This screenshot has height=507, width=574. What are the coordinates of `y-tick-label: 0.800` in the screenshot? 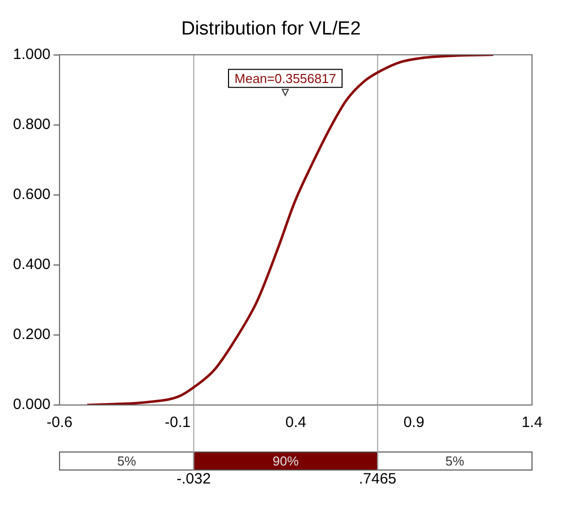 It's located at (31, 124).